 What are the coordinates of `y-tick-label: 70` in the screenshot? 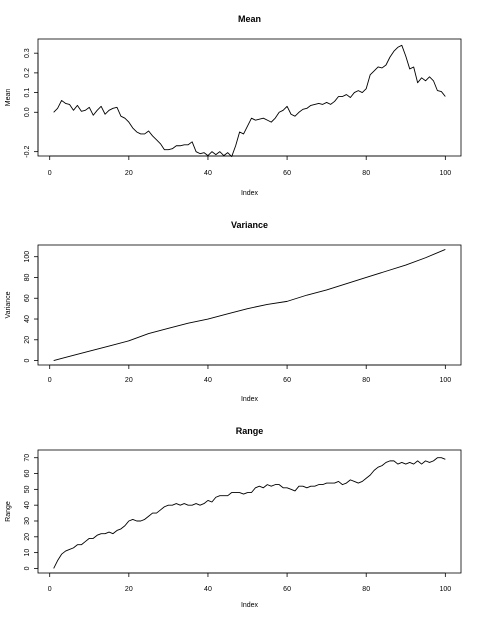 It's located at (27, 458).